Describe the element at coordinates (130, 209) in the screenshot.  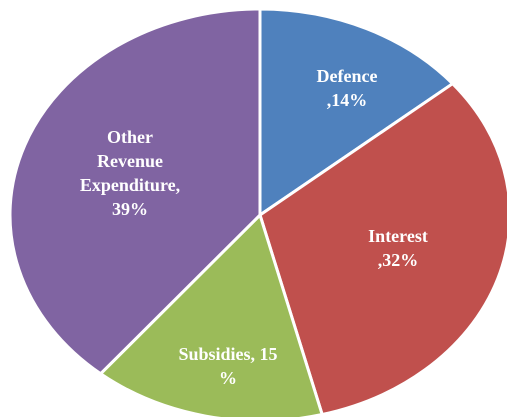
I see `data-label-line: 39%` at that location.